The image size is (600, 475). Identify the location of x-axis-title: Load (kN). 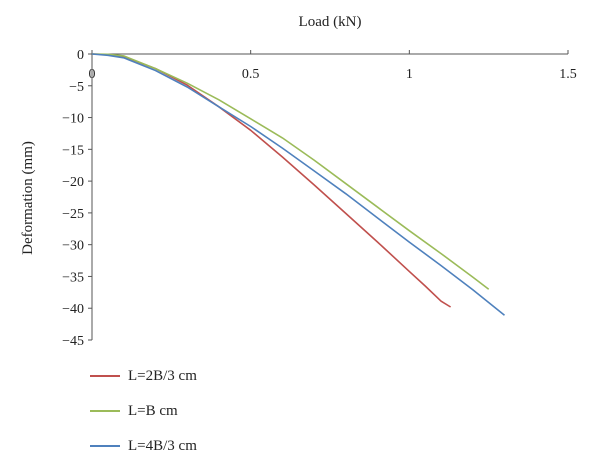
(330, 22).